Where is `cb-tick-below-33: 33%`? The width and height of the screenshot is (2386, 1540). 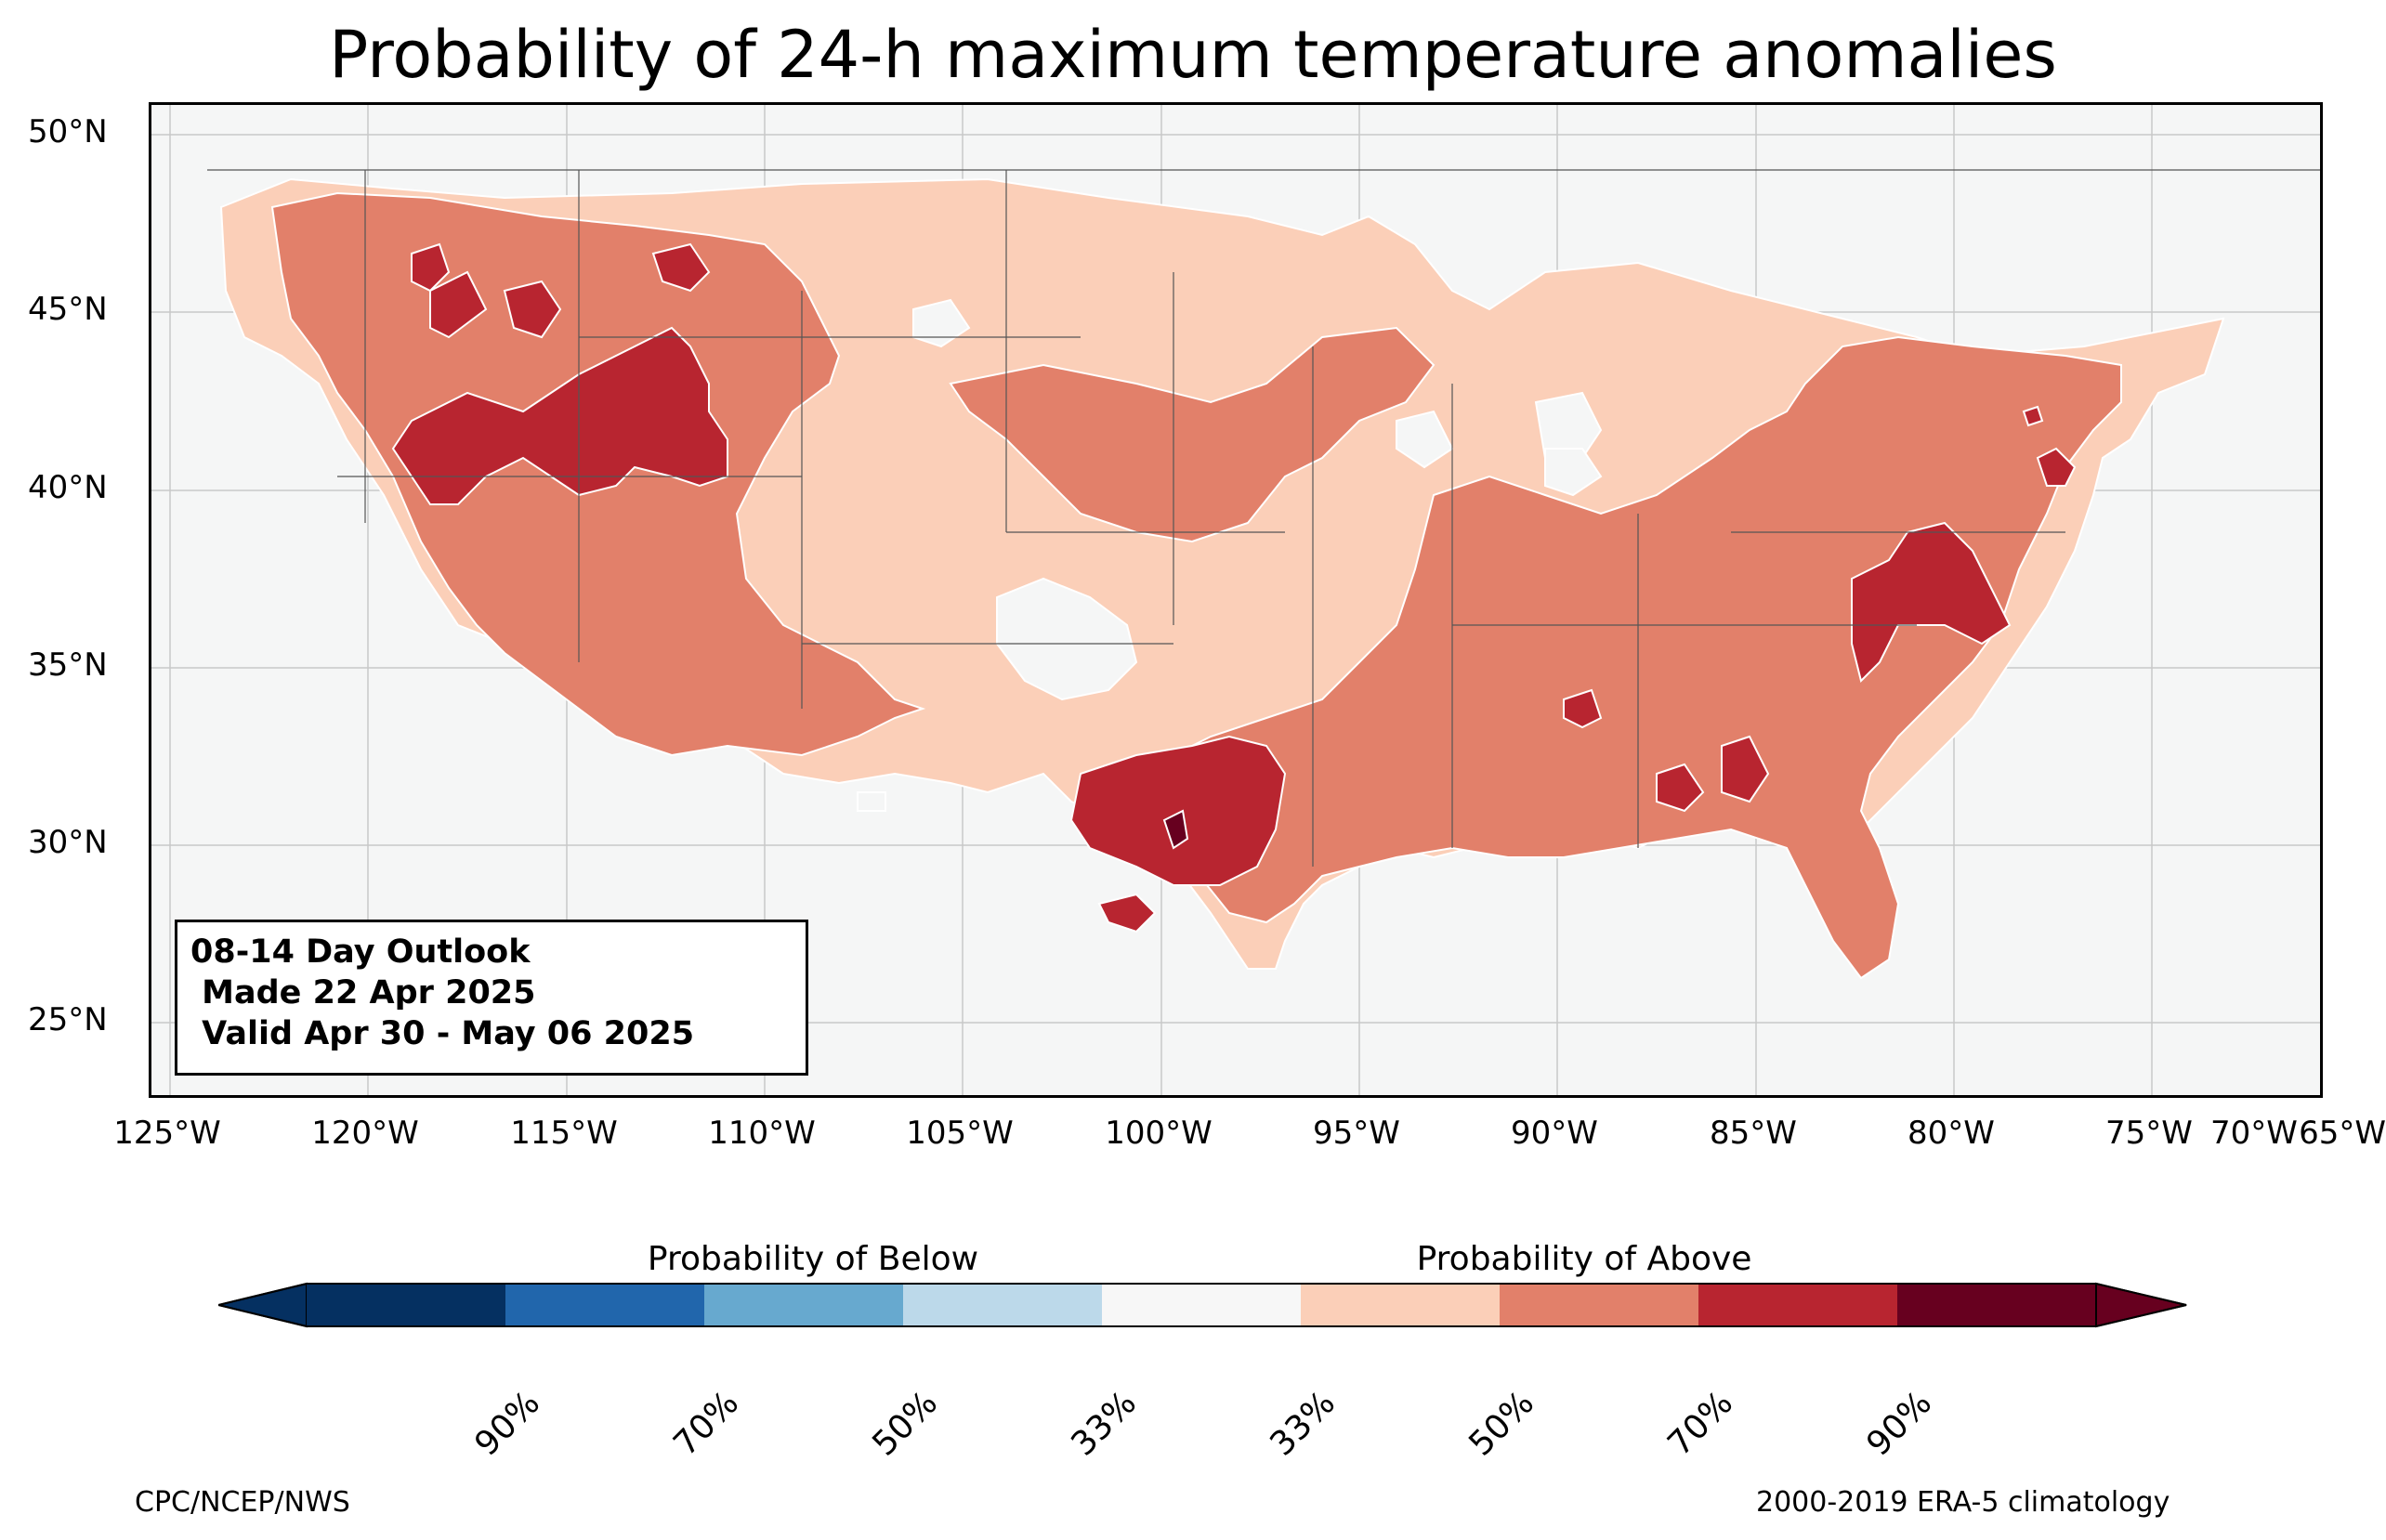 cb-tick-below-33: 33% is located at coordinates (1104, 1424).